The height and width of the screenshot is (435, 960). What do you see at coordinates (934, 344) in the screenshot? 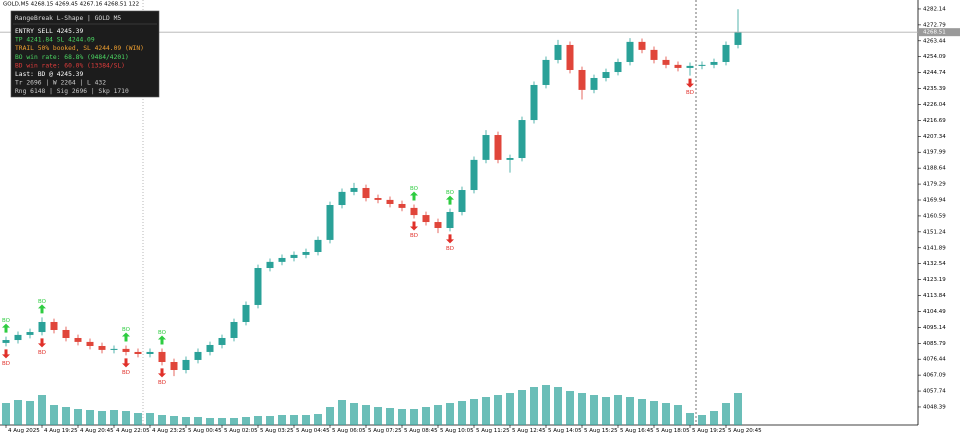
I see `y-tick-label: 4085.79` at bounding box center [934, 344].